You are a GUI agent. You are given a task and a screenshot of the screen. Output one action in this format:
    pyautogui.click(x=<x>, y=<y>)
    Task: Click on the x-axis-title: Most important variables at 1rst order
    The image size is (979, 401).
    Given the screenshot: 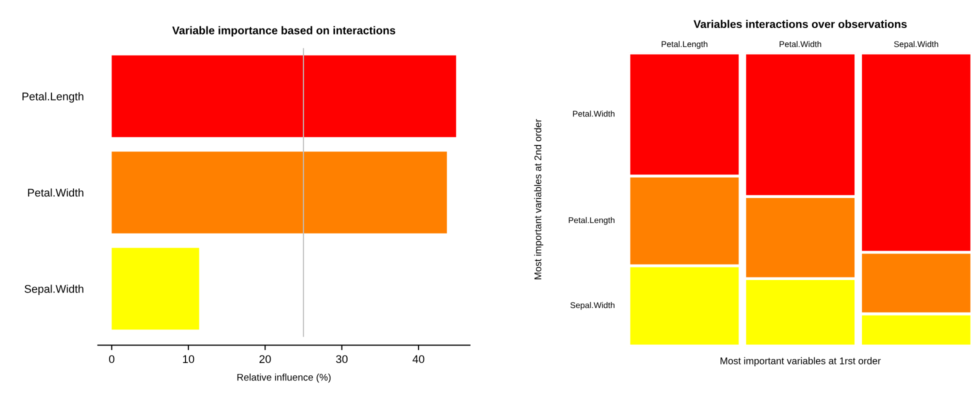 What is the action you would take?
    pyautogui.click(x=800, y=361)
    